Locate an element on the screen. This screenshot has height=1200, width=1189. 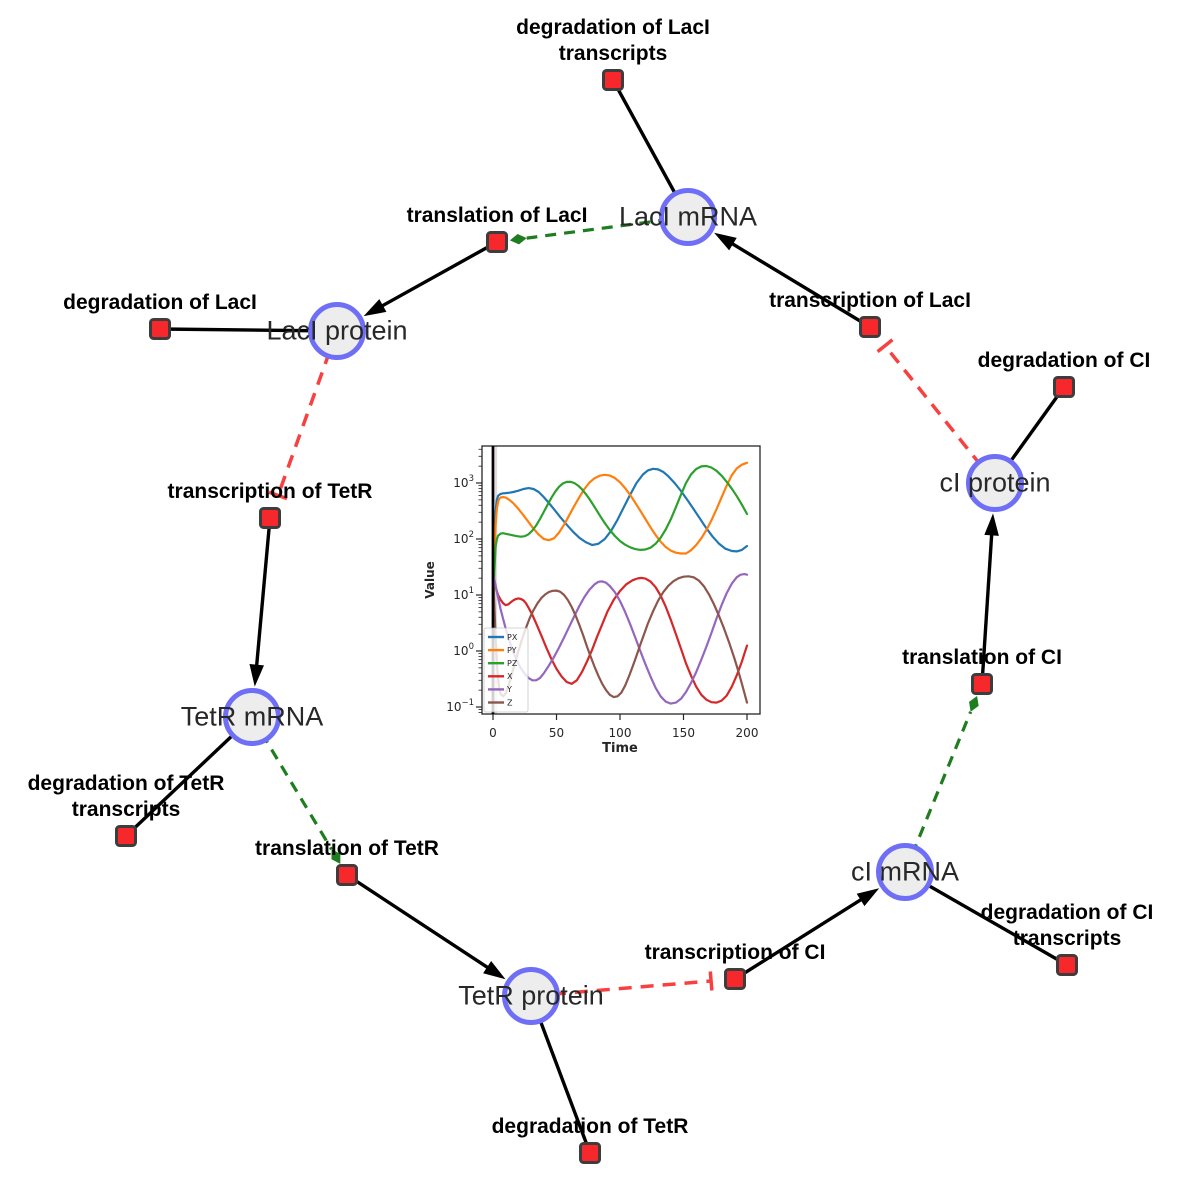
reaction-transcription-ci is located at coordinates (734, 978).